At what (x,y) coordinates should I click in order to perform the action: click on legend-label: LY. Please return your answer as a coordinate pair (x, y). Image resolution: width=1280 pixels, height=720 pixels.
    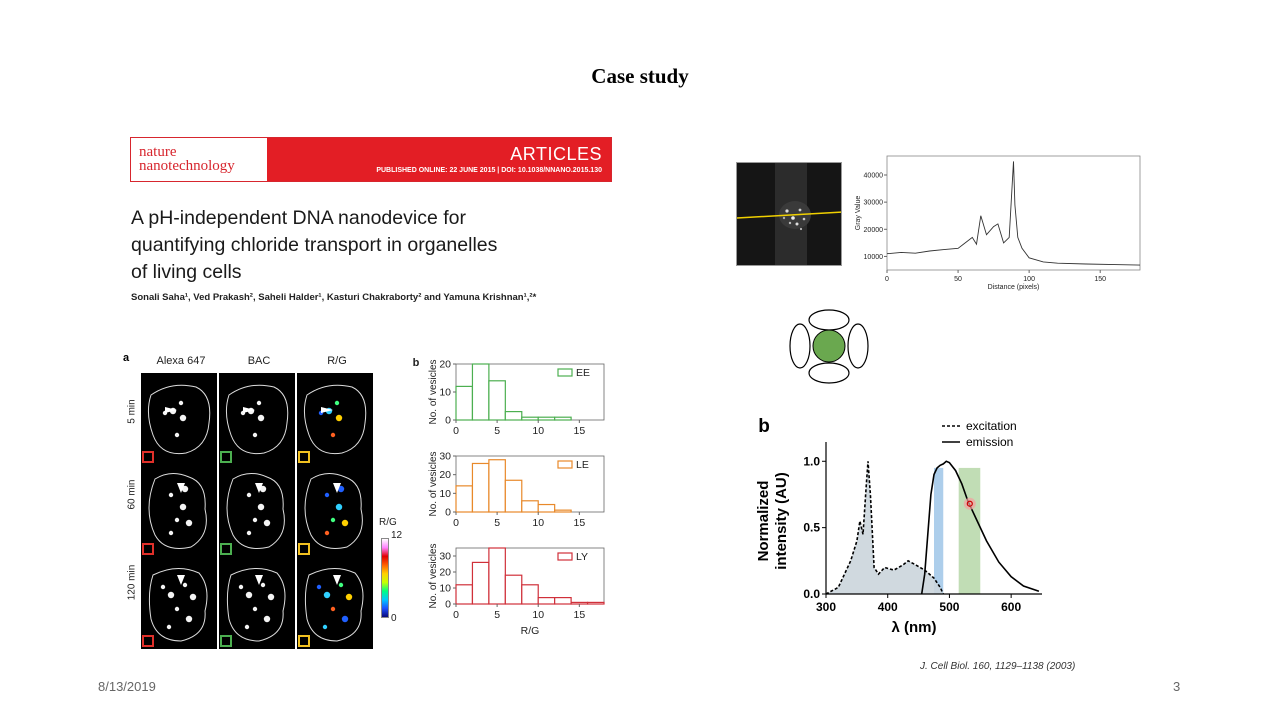
    Looking at the image, I should click on (582, 557).